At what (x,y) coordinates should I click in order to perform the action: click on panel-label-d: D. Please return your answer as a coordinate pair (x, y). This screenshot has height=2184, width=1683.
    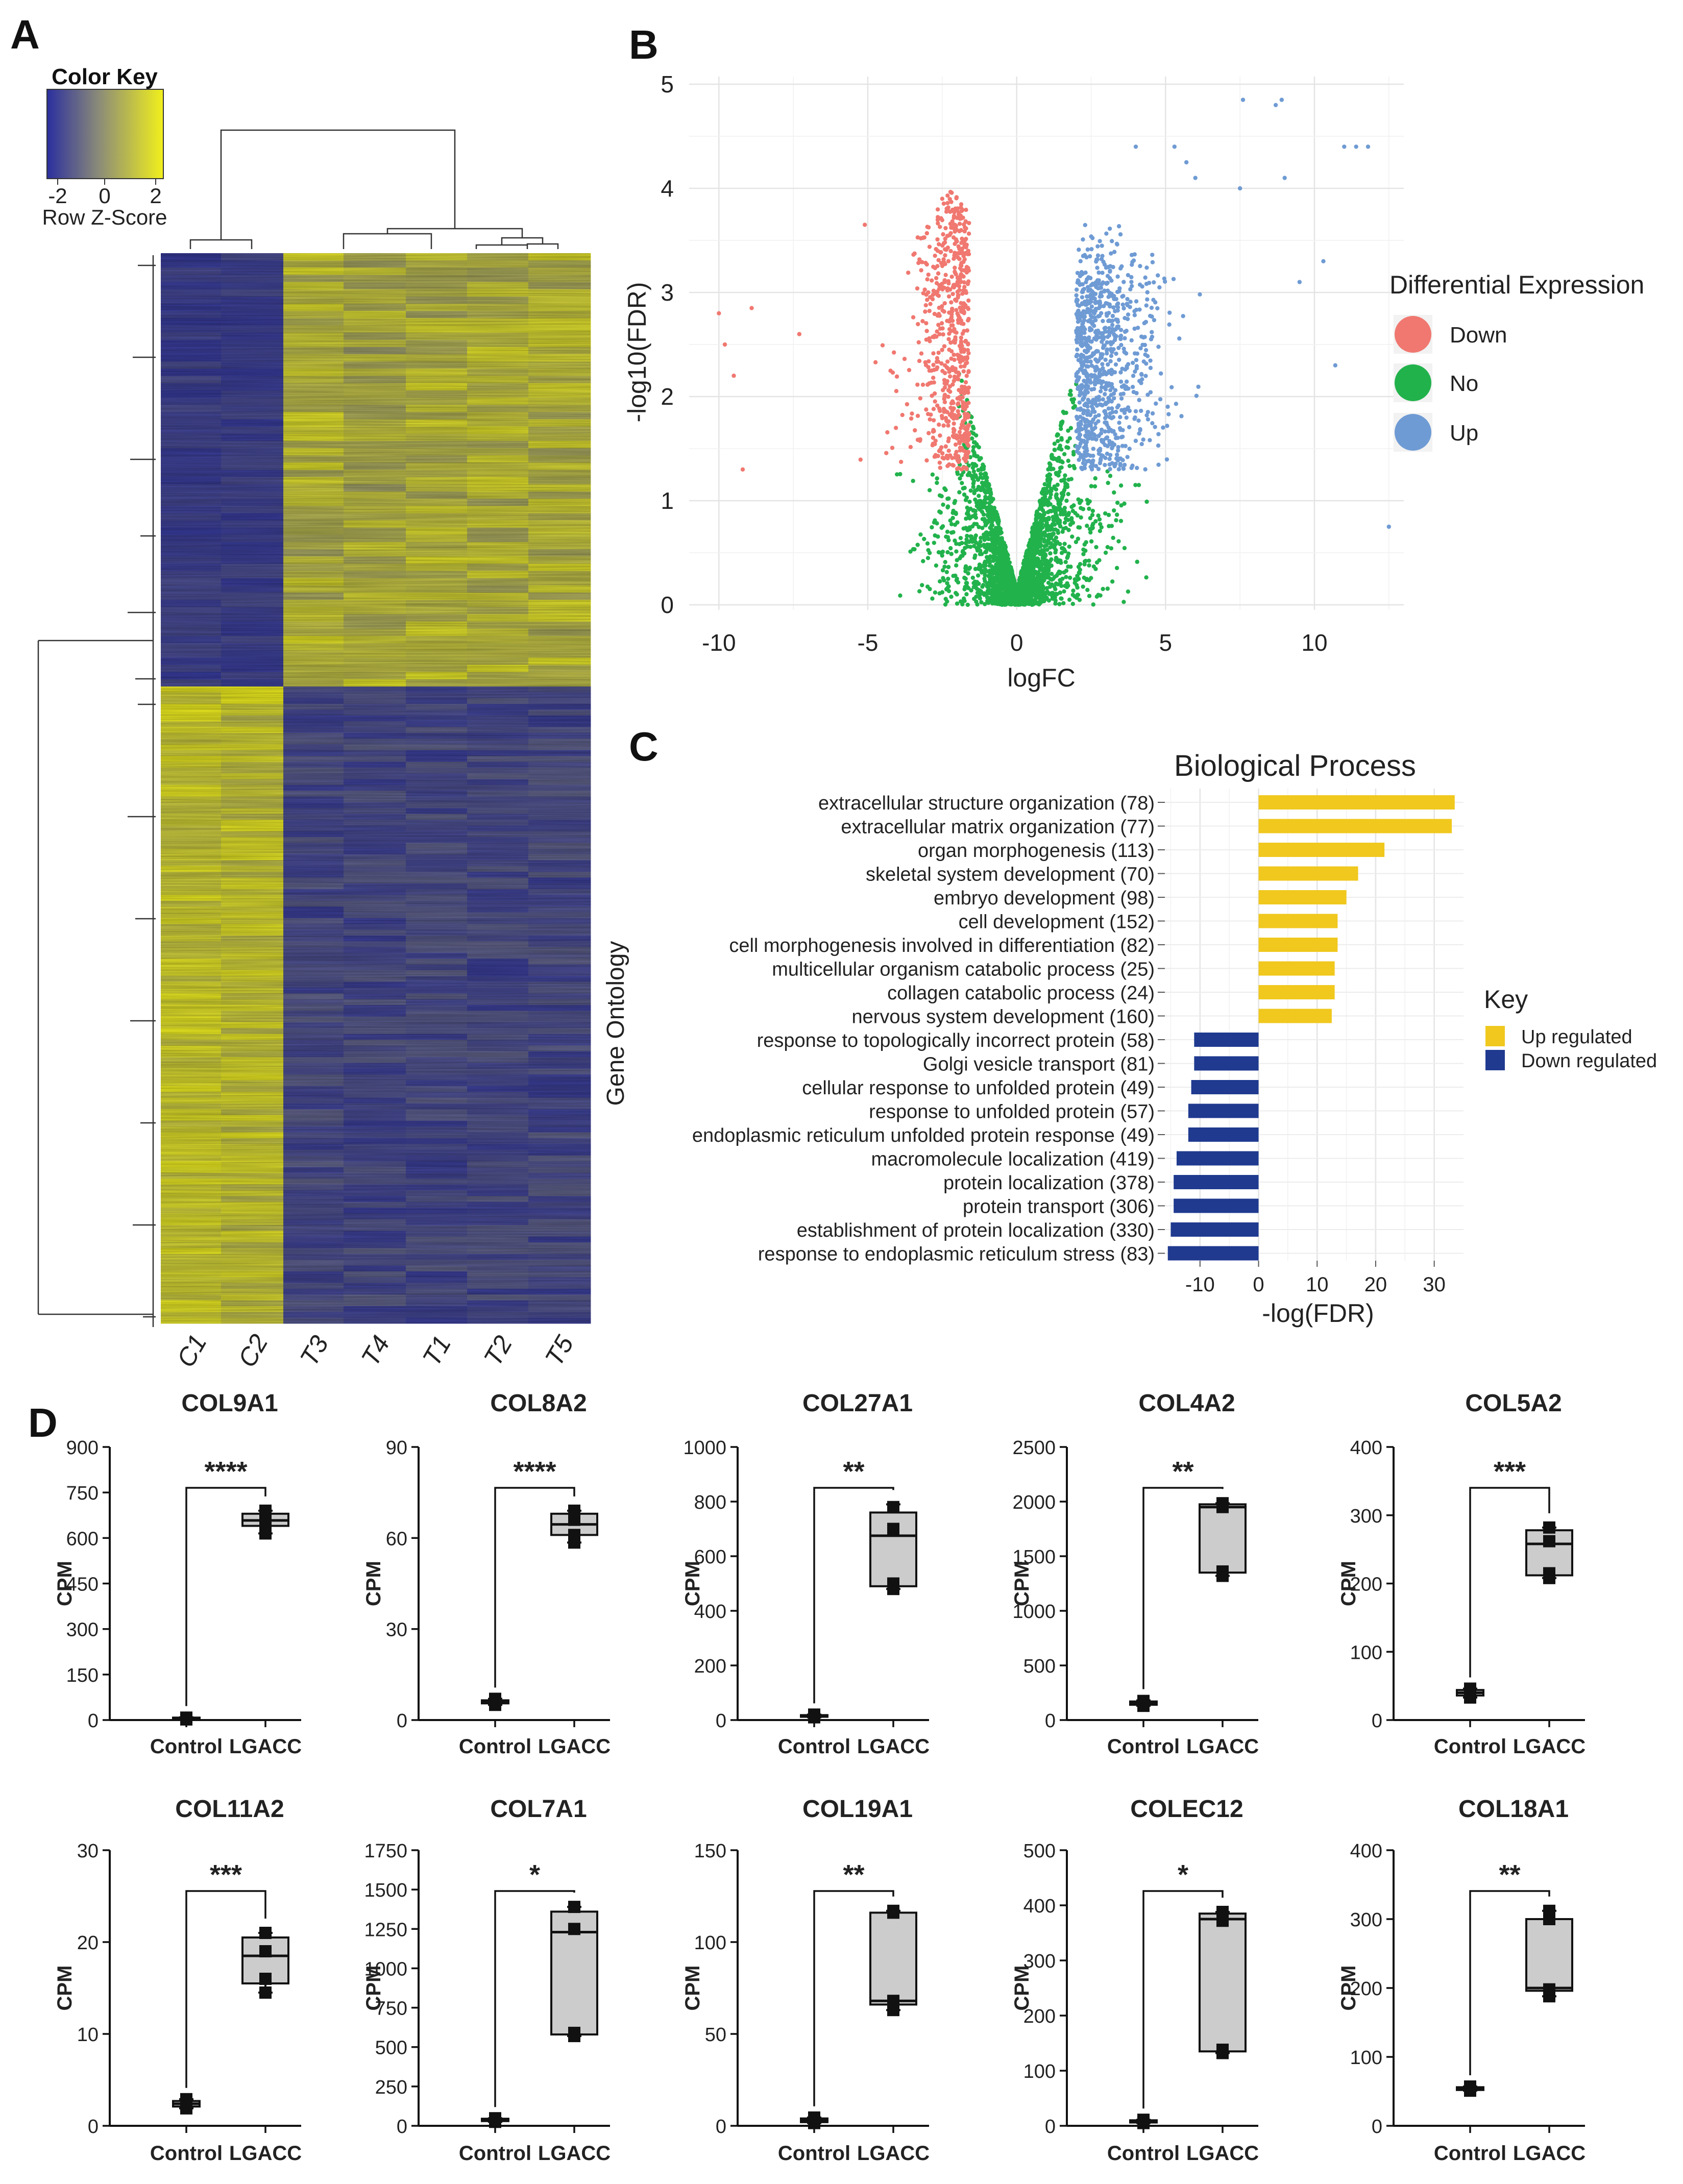
    Looking at the image, I should click on (43, 1422).